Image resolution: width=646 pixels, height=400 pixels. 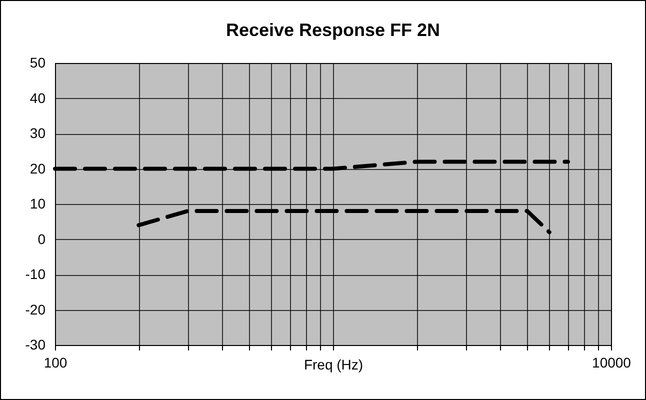 What do you see at coordinates (38, 62) in the screenshot?
I see `y-tick-label: 50` at bounding box center [38, 62].